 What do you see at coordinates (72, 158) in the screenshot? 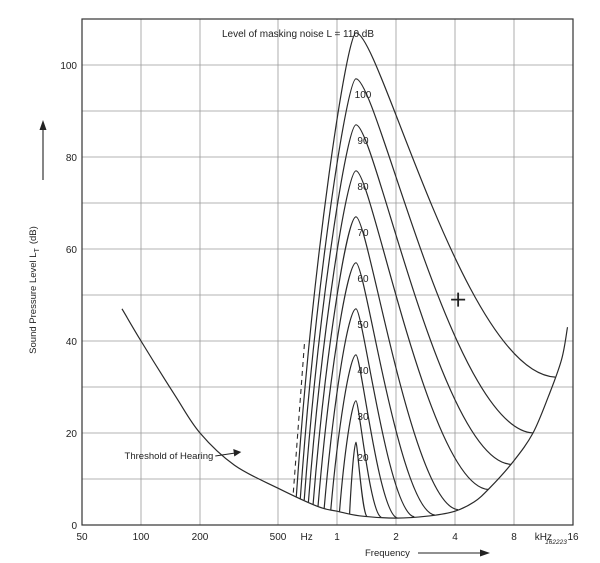
I see `y-tick-label: 80` at bounding box center [72, 158].